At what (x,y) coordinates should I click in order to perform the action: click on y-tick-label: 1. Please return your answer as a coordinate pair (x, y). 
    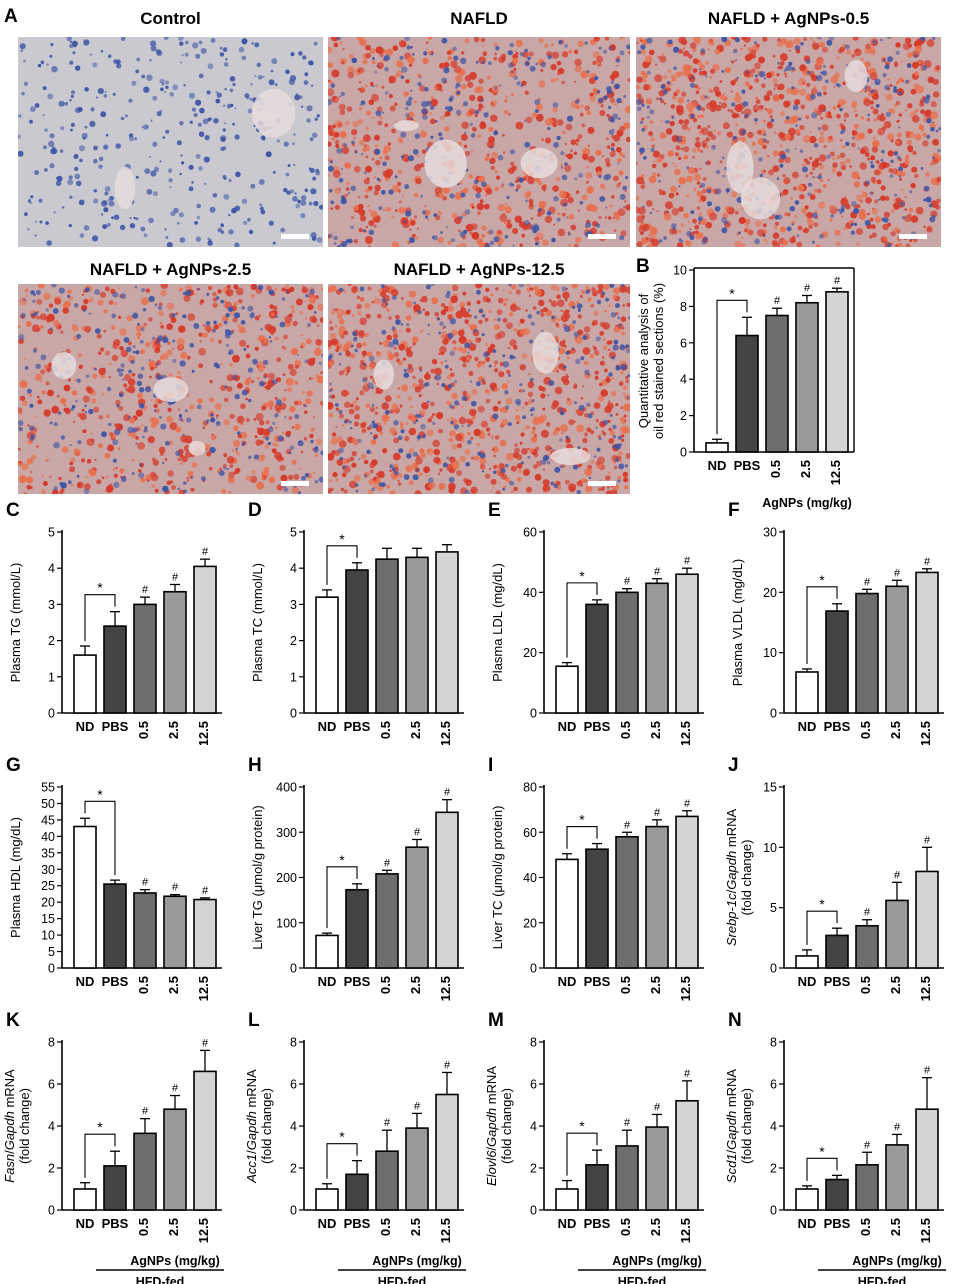
    Looking at the image, I should click on (51, 677).